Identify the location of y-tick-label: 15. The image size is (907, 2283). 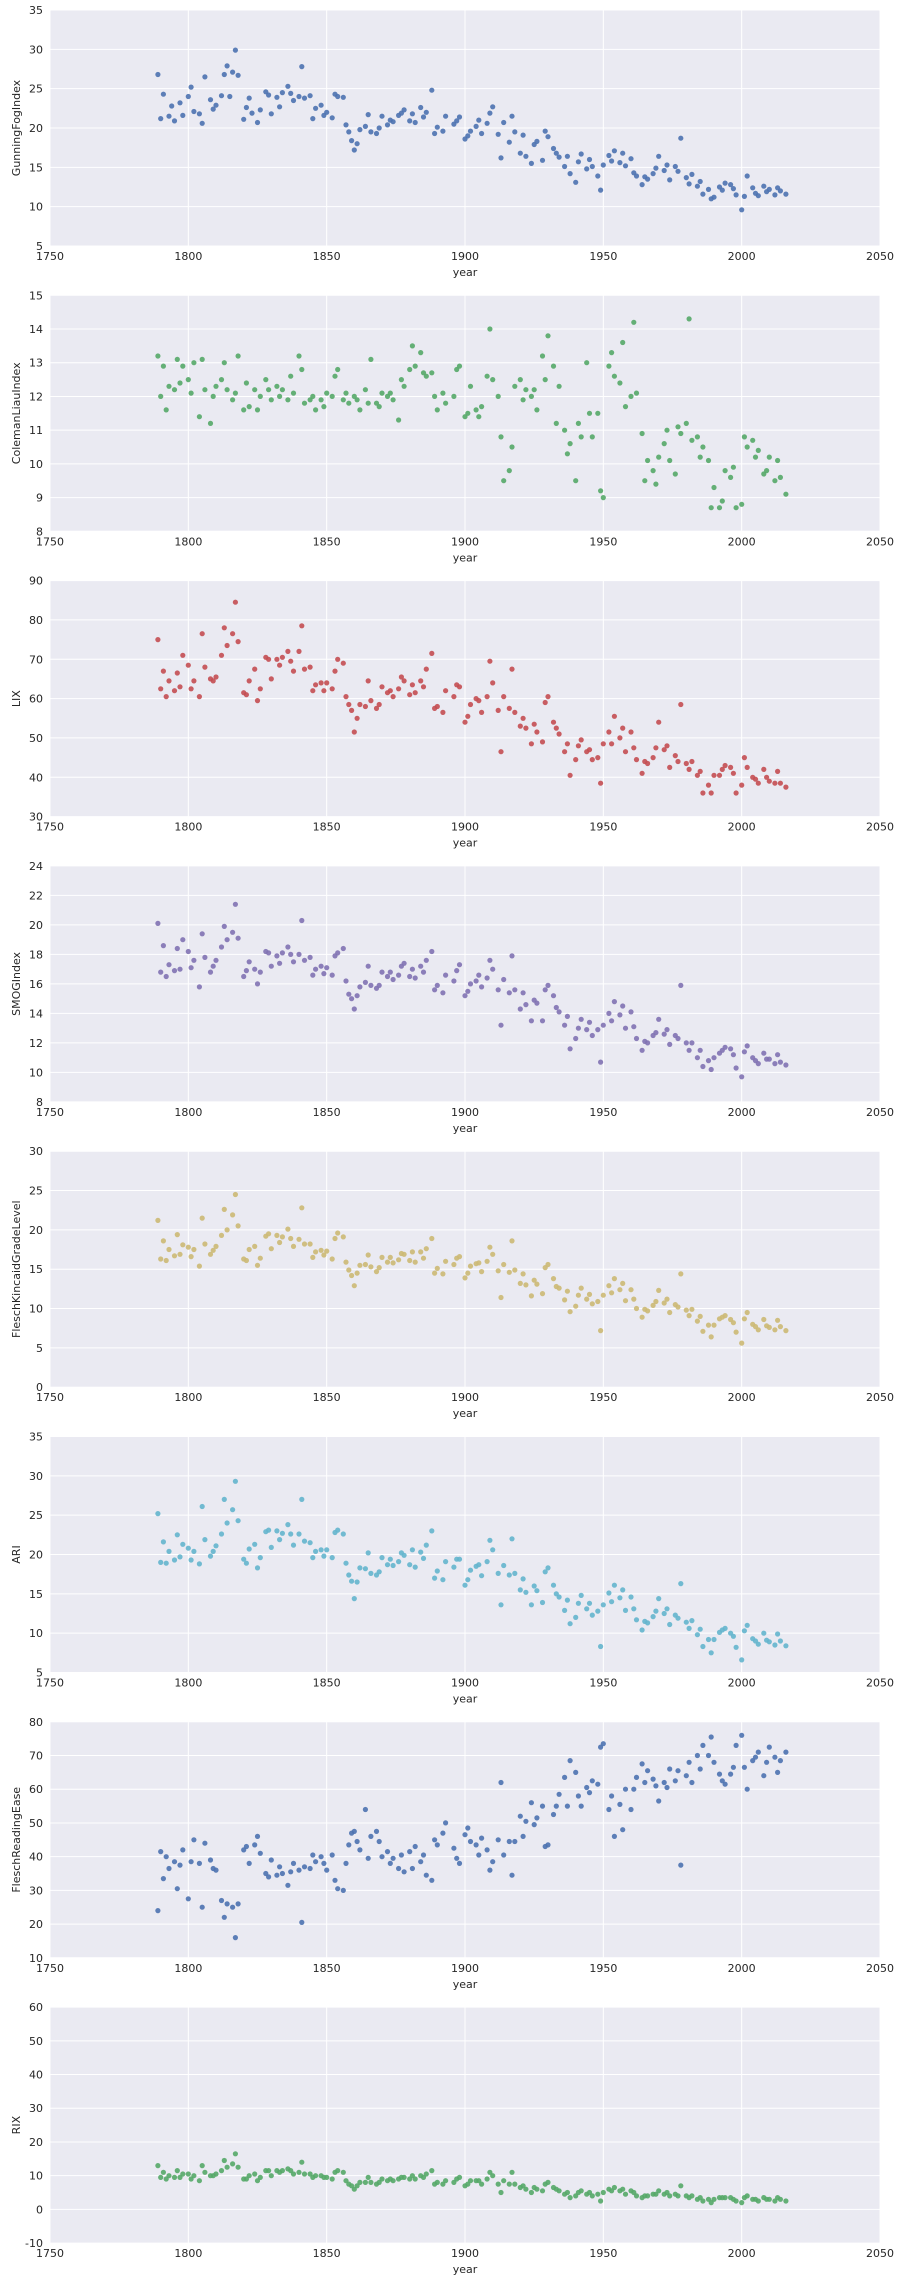
(36, 1594).